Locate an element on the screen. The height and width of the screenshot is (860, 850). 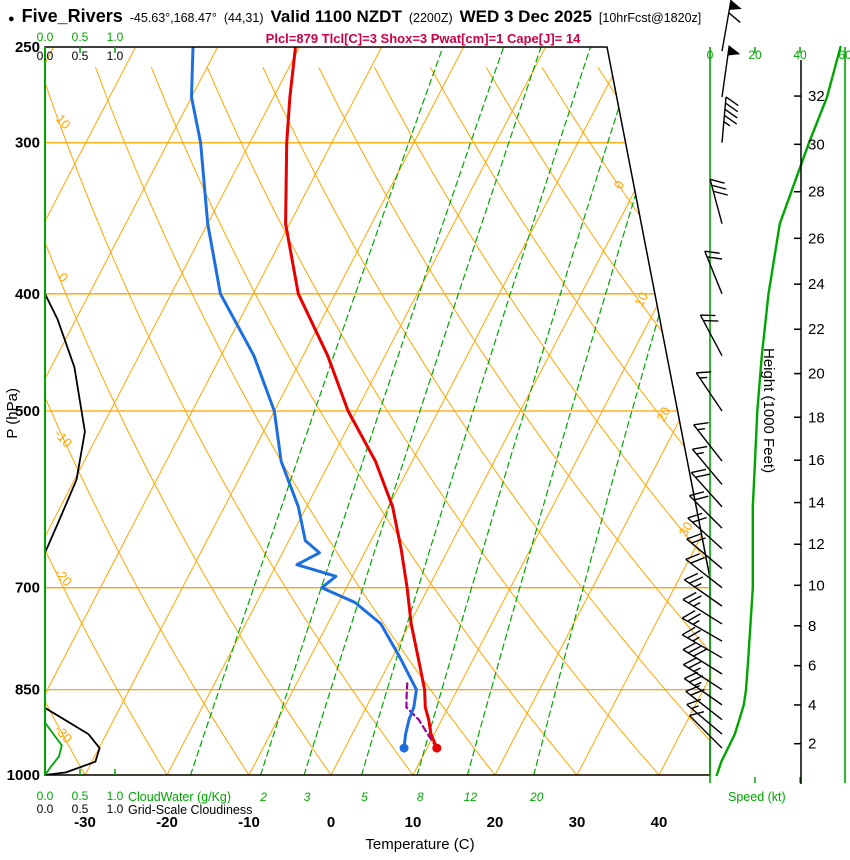
mixing-ratio-label: 12 is located at coordinates (471, 797).